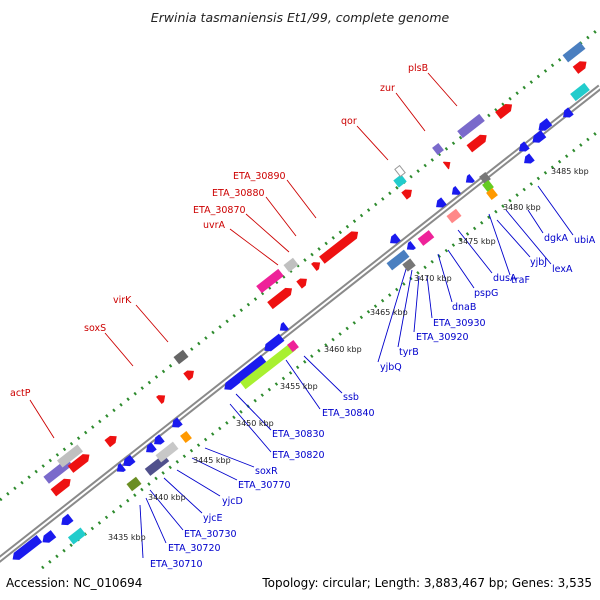 The height and width of the screenshot is (600, 600). What do you see at coordinates (298, 455) in the screenshot?
I see `gene-label-reverse: ETA_30820` at bounding box center [298, 455].